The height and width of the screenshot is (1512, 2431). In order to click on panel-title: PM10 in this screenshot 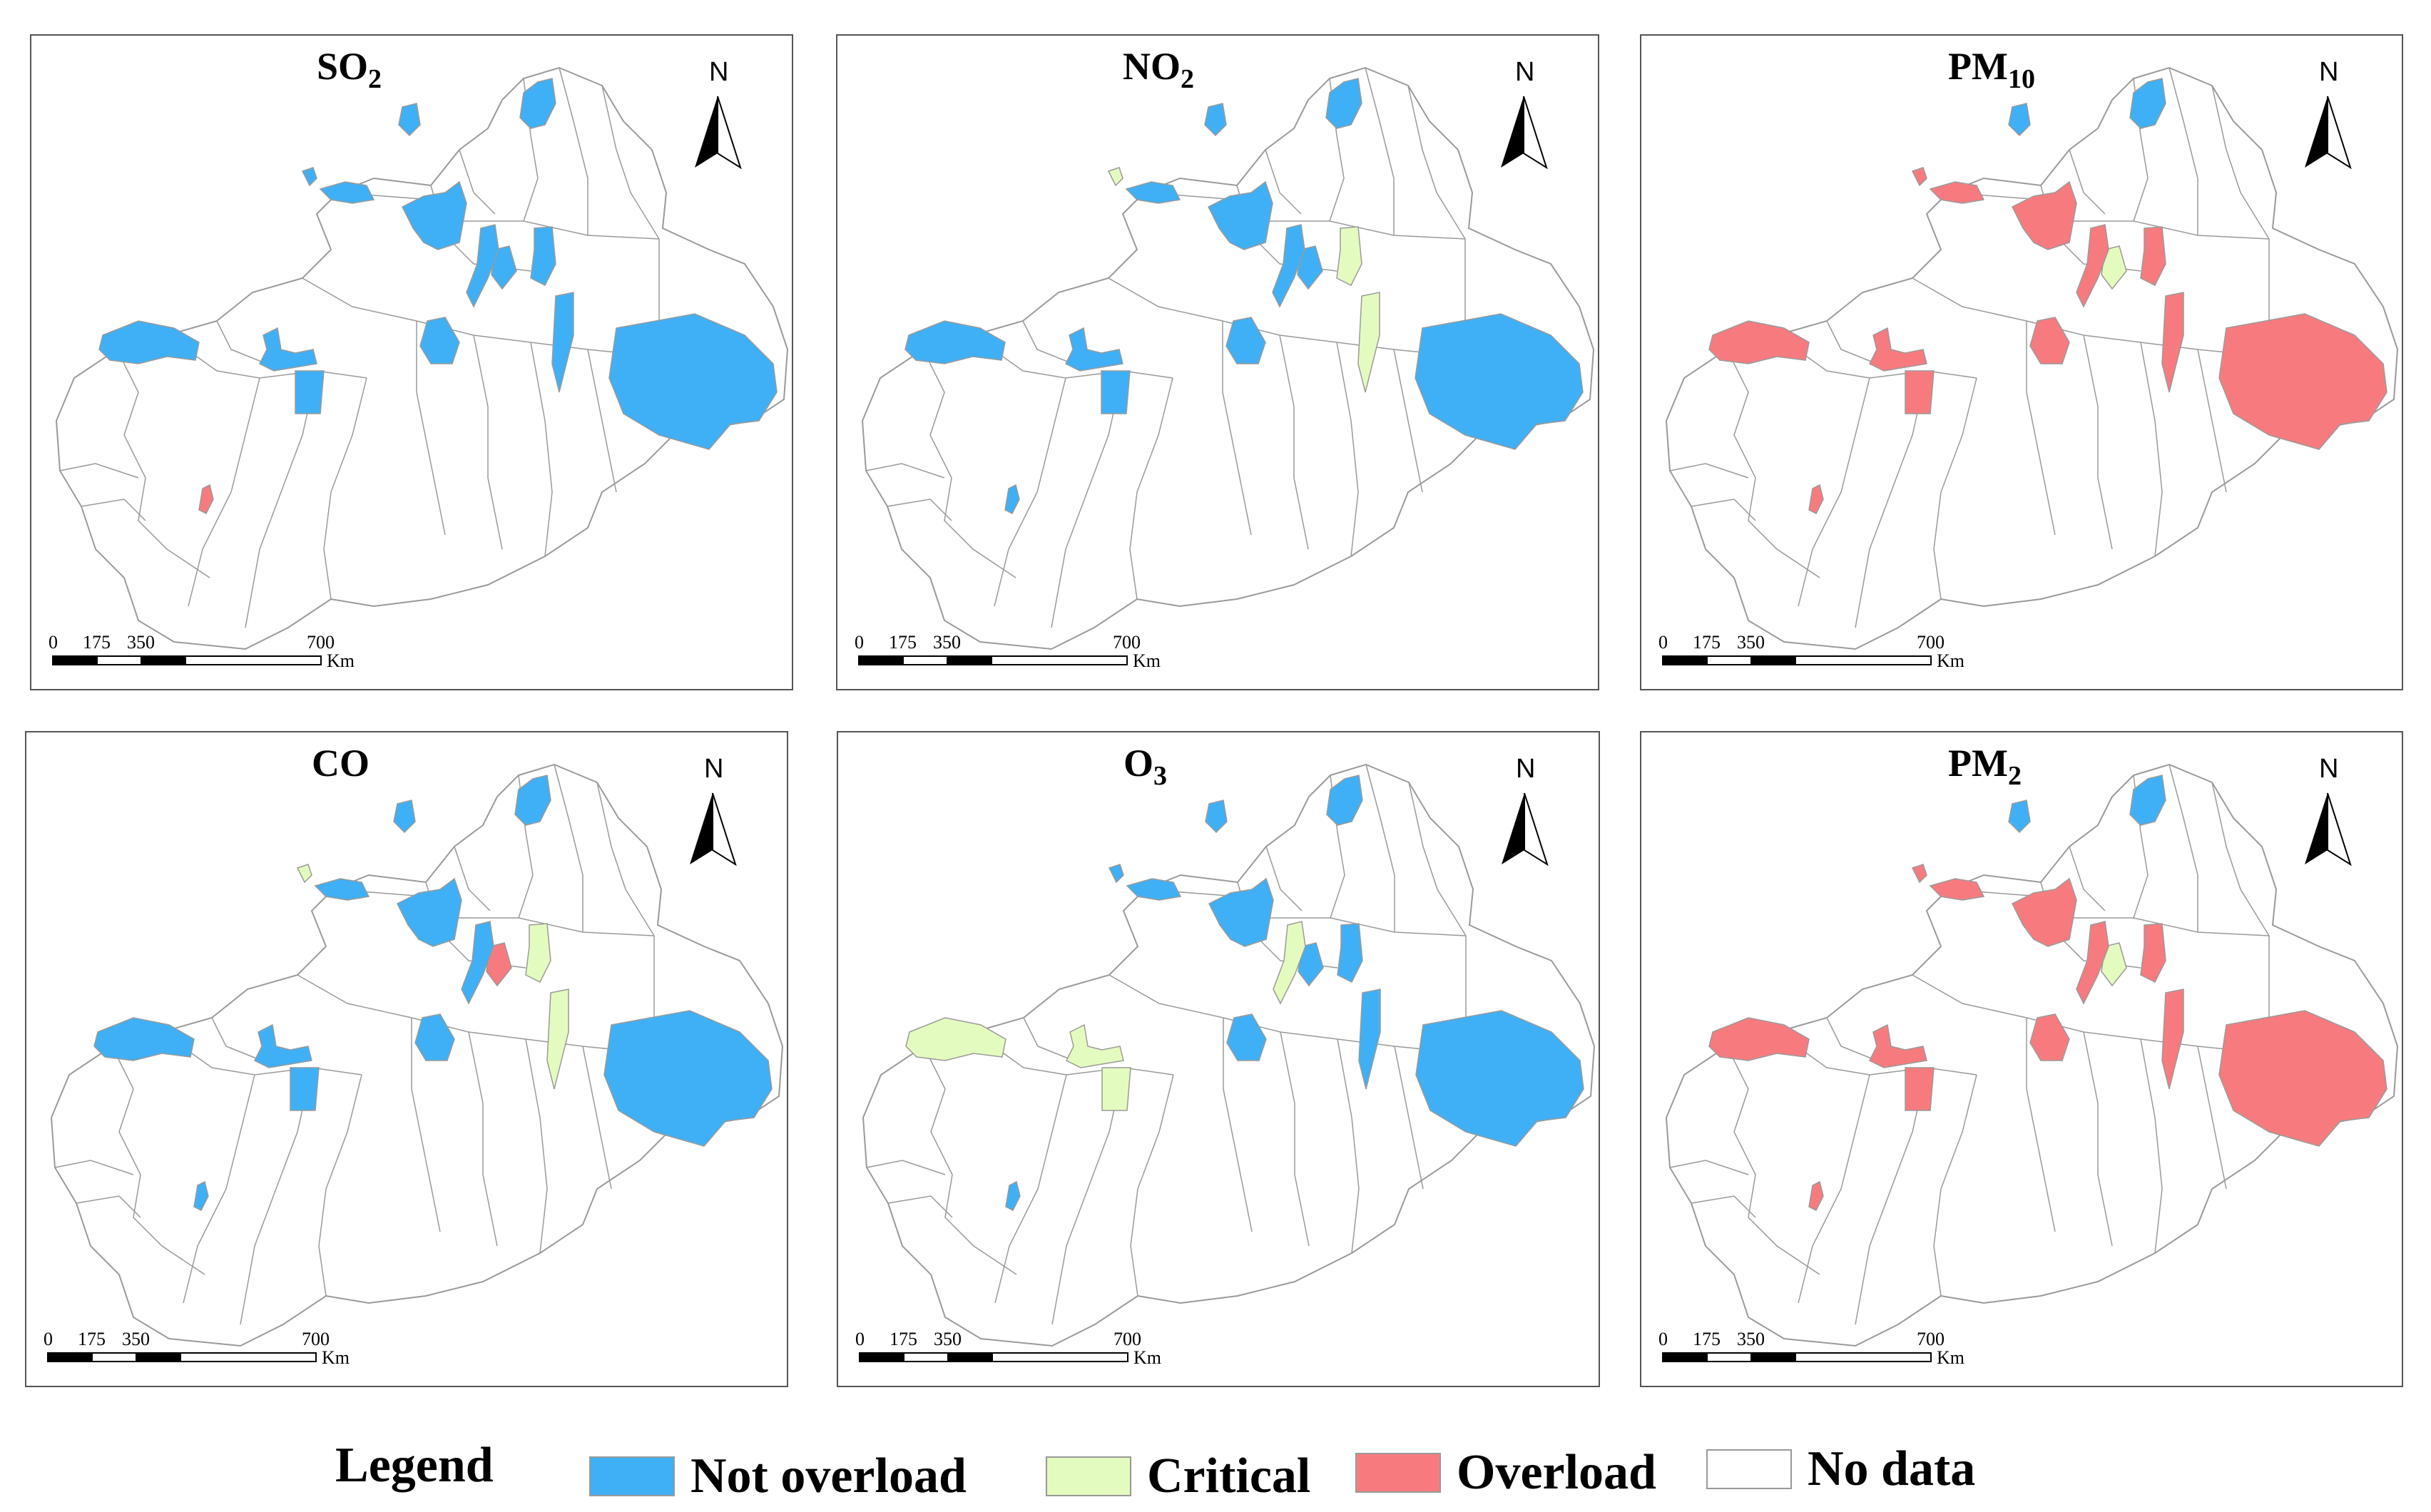, I will do `click(1991, 69)`.